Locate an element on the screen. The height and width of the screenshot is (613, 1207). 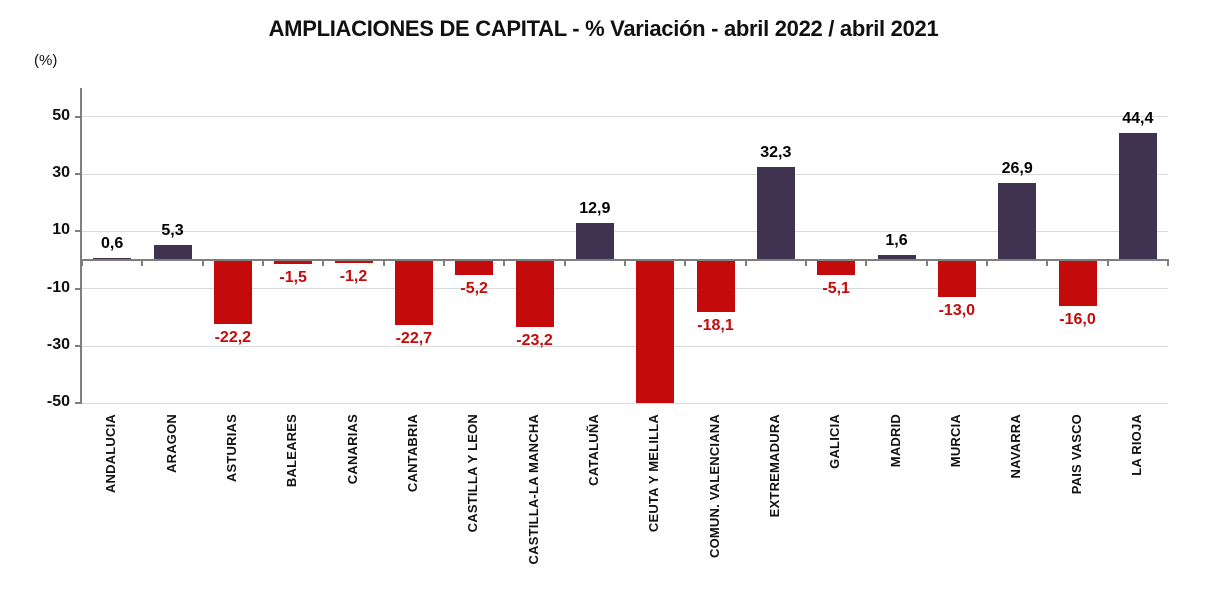
y-axis-tick-label: 10 is located at coordinates (61, 230).